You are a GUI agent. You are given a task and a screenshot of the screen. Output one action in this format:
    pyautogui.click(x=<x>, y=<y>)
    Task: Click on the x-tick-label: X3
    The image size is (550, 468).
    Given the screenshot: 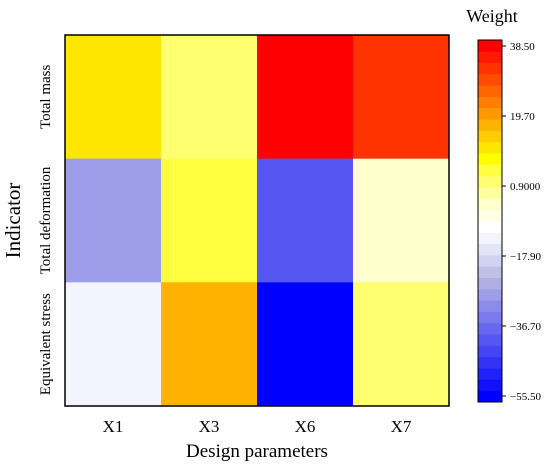 What is the action you would take?
    pyautogui.click(x=209, y=426)
    